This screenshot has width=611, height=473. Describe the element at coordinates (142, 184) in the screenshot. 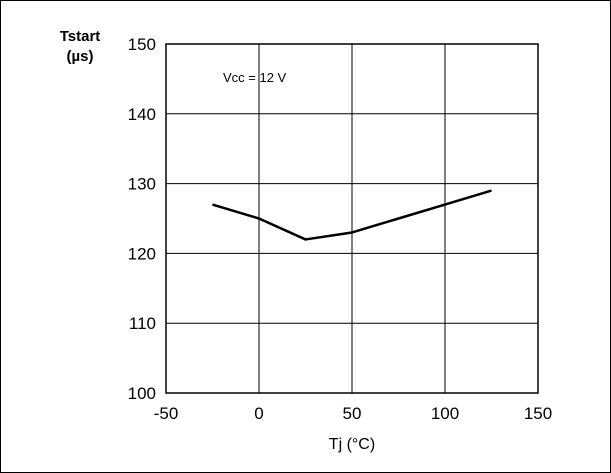

I see `y-tick-label: 130` at that location.